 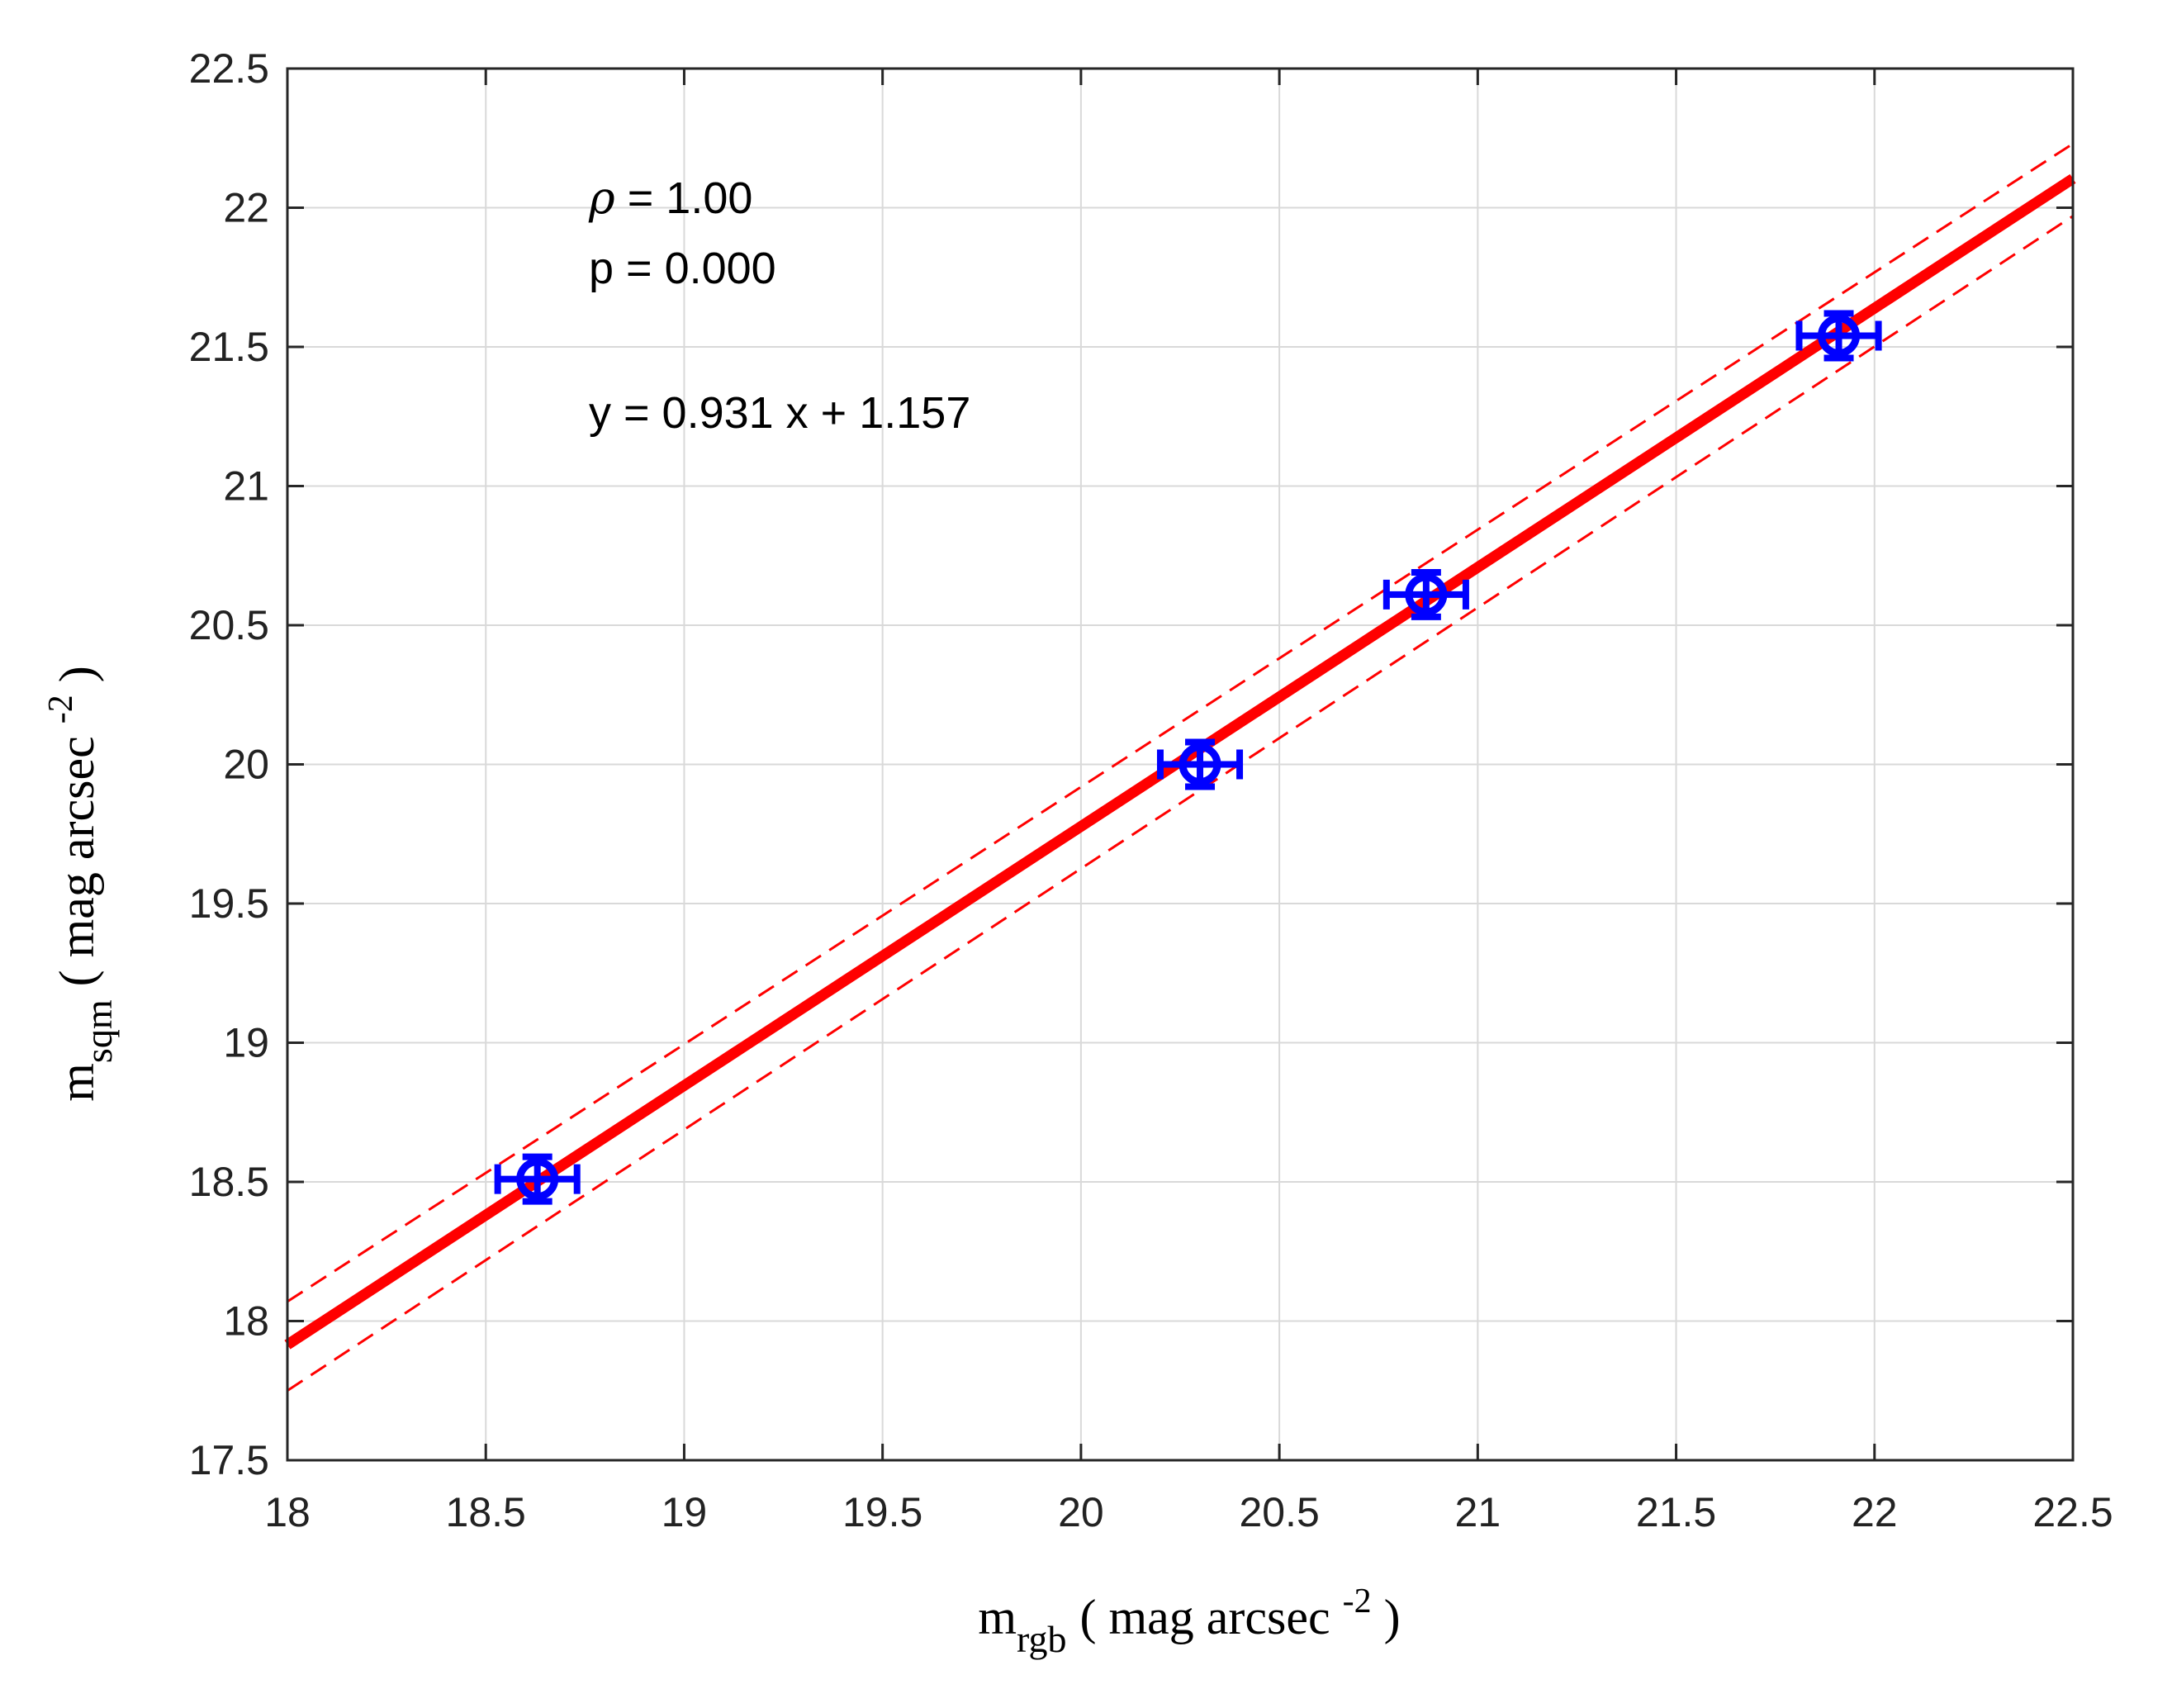 I want to click on x-label-main: m, so click(x=997, y=1617).